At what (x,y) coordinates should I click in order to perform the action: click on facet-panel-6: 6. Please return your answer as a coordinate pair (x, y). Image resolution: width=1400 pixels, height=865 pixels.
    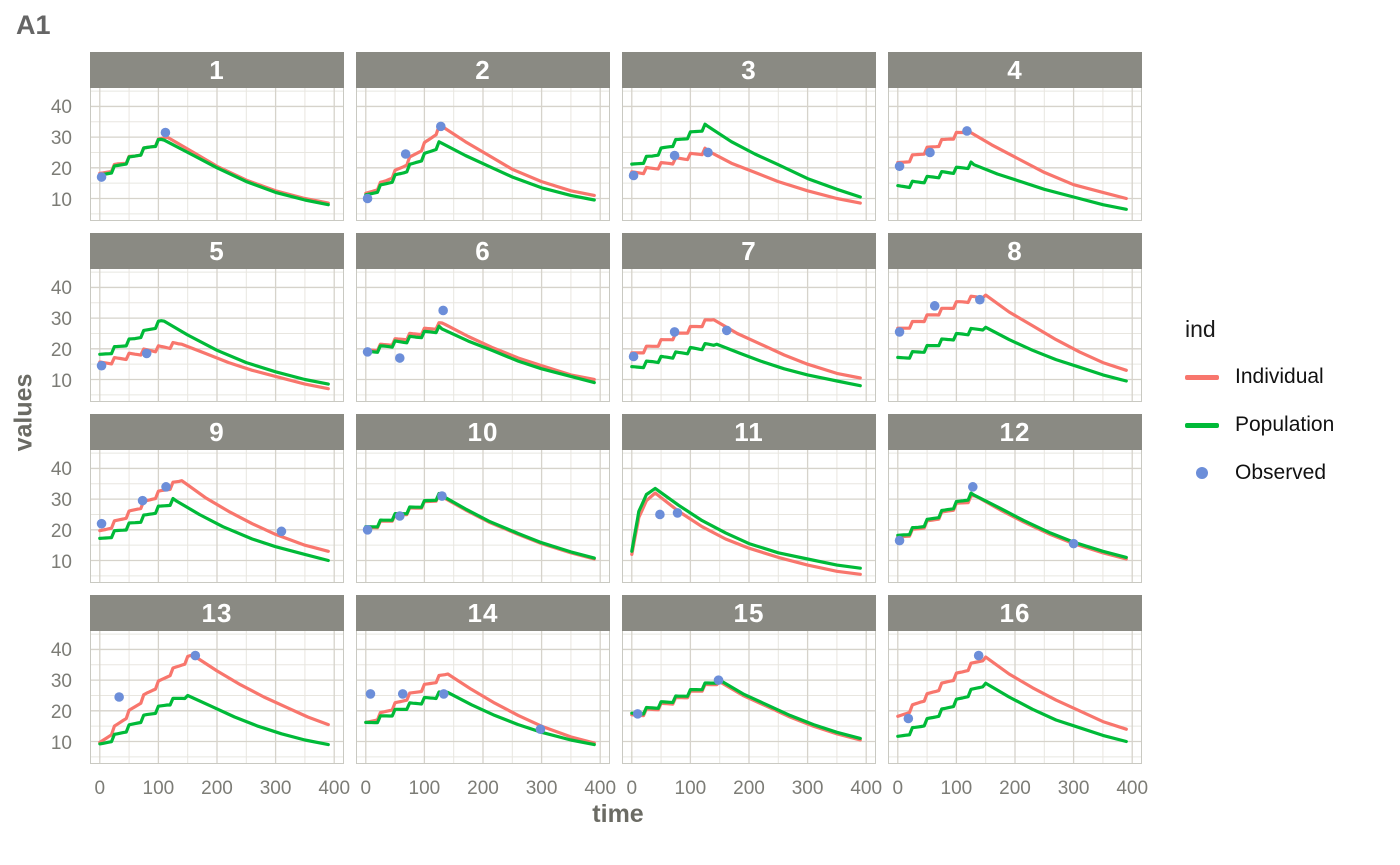
    Looking at the image, I should click on (483, 317).